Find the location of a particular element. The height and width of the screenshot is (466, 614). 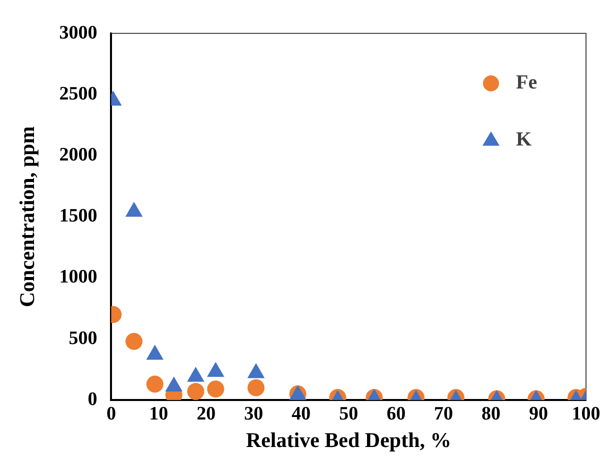

x-axis-title: Relative Bed Depth, % is located at coordinates (349, 440).